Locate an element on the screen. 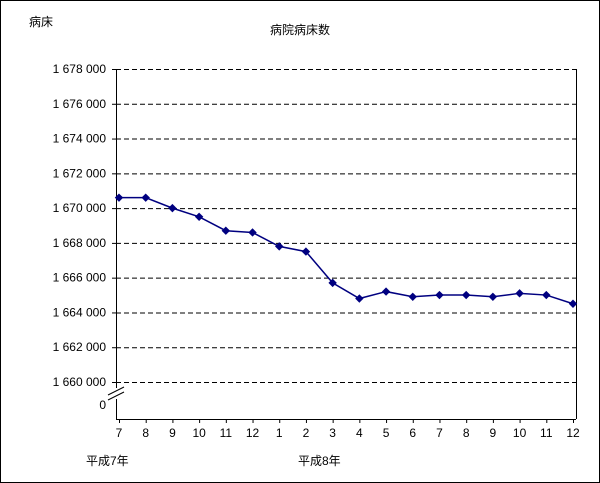 The width and height of the screenshot is (600, 483). axis-break-mark is located at coordinates (116, 393).